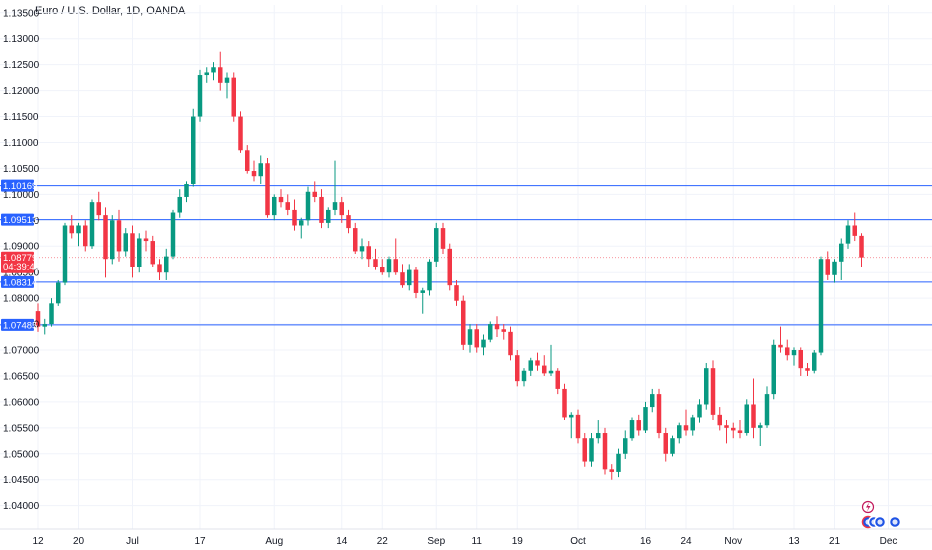 This screenshot has height=550, width=932. What do you see at coordinates (20, 258) in the screenshot?
I see `current-price-label: 1.08779` at bounding box center [20, 258].